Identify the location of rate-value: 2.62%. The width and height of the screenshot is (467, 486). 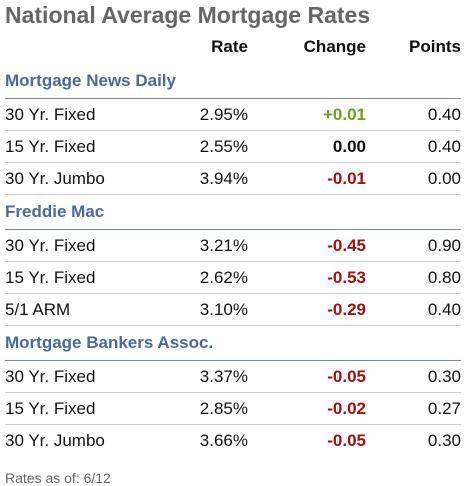
(223, 277).